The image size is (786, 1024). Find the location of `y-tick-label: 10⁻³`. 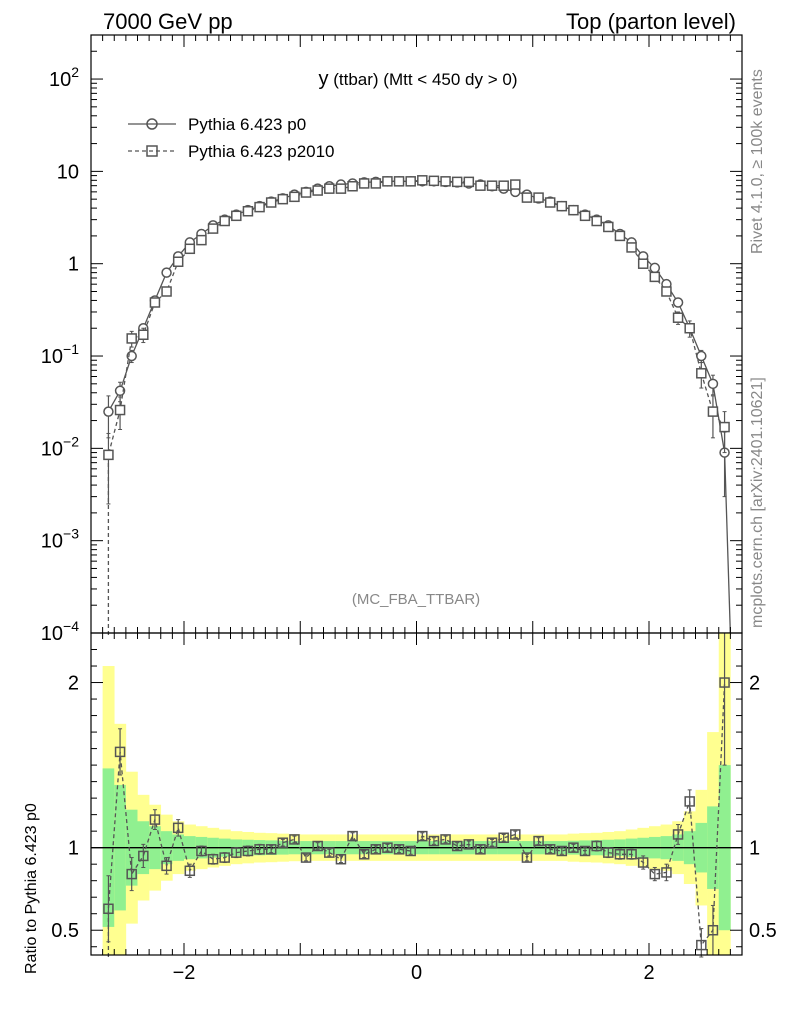

y-tick-label: 10⁻³ is located at coordinates (60, 539).